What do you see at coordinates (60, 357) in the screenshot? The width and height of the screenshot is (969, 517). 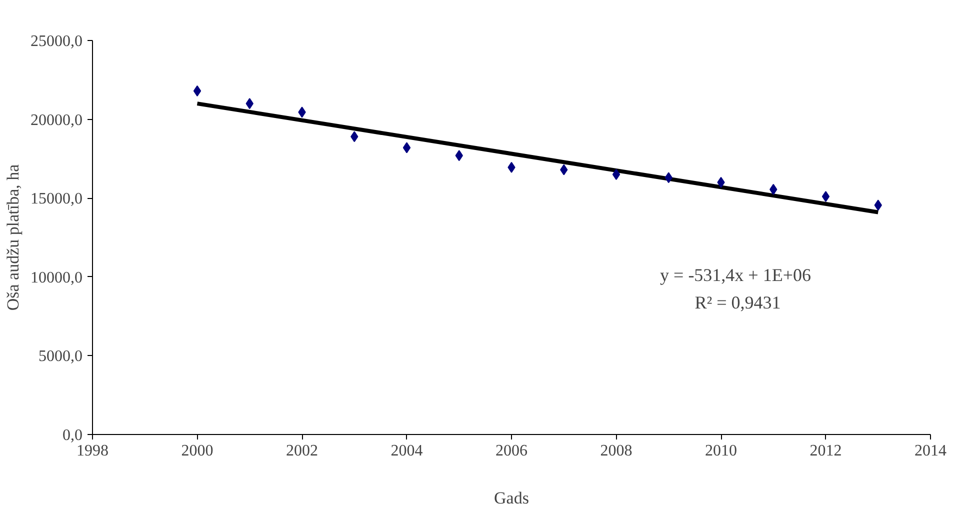 I see `y-tick-label: 5000,0` at bounding box center [60, 357].